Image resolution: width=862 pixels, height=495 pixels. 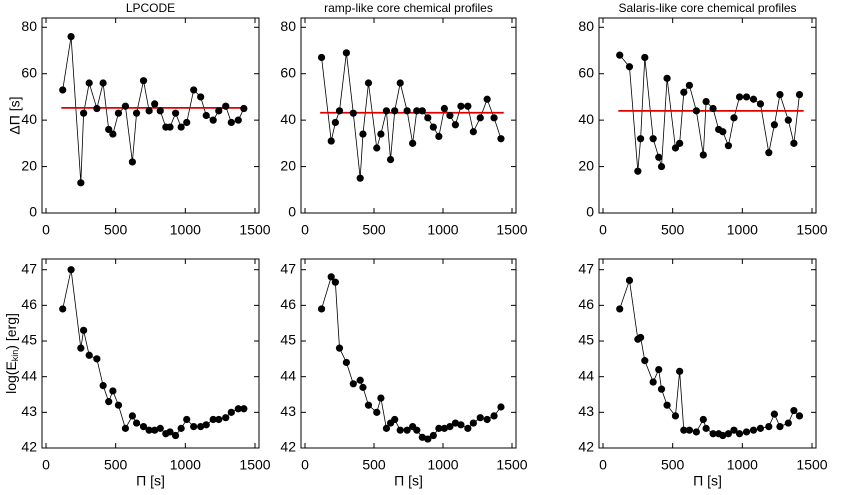 I want to click on y-axis-label: log(Ekin) [erg], so click(x=12, y=353).